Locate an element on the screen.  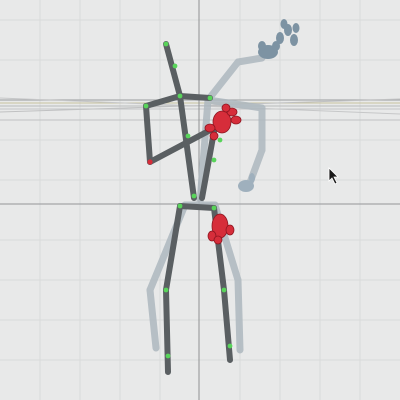
joint-hip-right is located at coordinates (214, 208).